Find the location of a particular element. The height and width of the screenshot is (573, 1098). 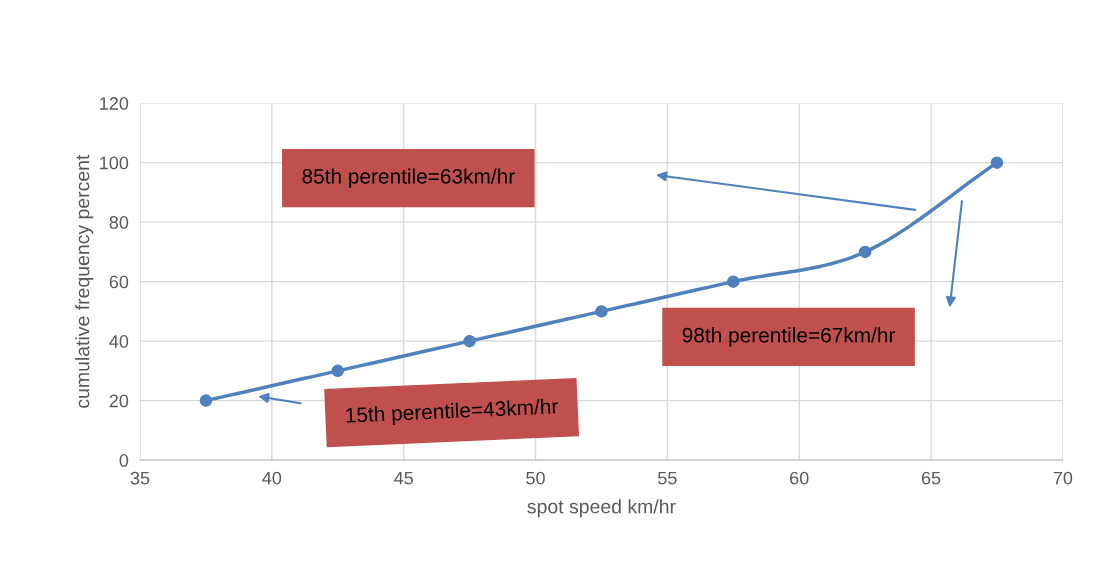

x-tick-label: 70 is located at coordinates (1063, 478).